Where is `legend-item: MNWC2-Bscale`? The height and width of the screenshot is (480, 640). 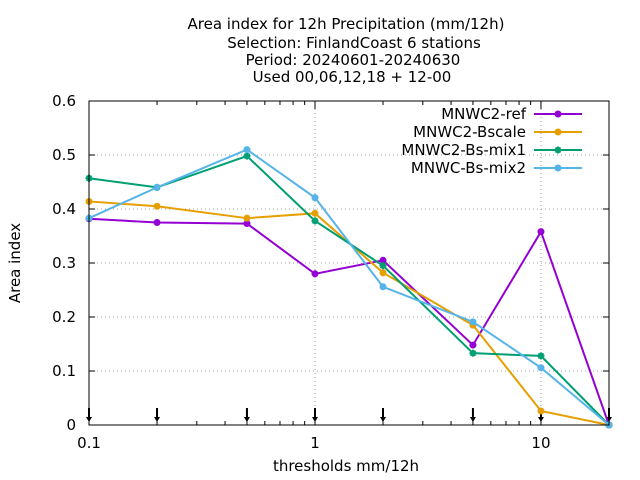 legend-item: MNWC2-Bscale is located at coordinates (497, 132).